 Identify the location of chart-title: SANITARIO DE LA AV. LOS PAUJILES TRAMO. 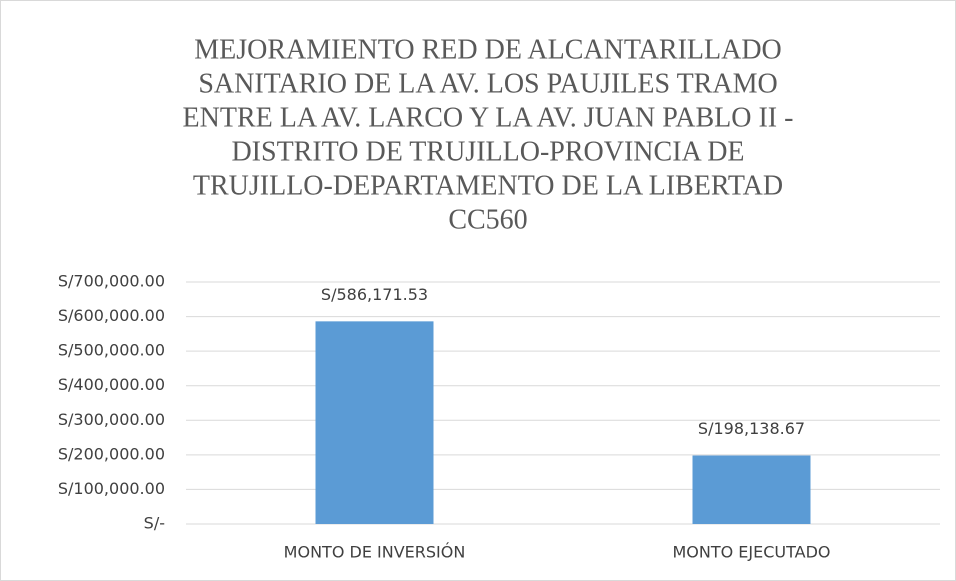
(487, 83).